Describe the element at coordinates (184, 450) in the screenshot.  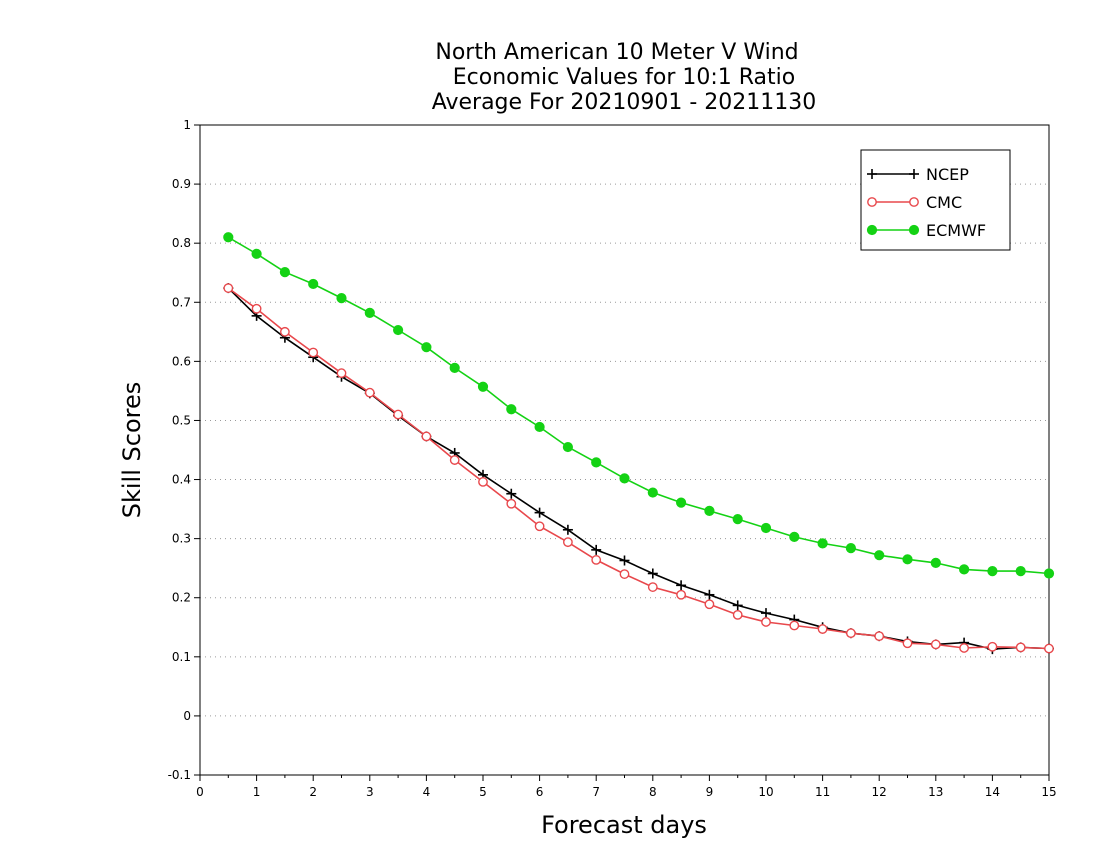
I see `y-axis-ticks: -0.1 0 0.1 0.2 0.3 0.4 0.5 0.6 0.7 0.8 0.9 1` at that location.